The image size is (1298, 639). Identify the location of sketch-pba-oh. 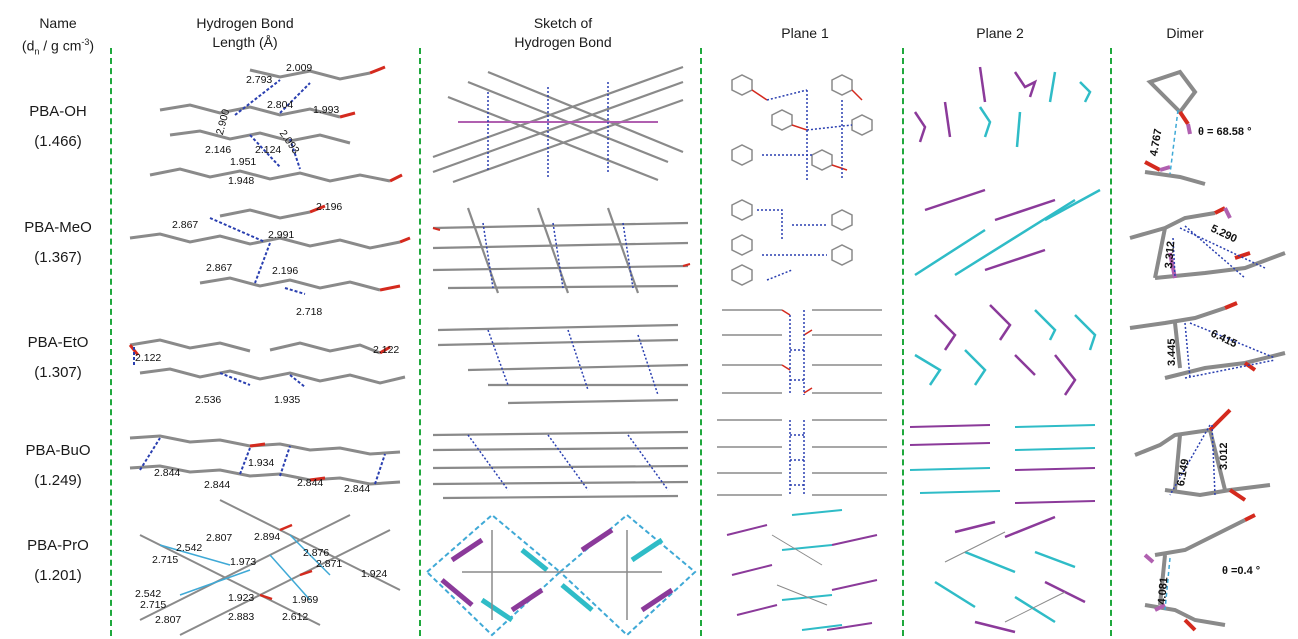
(558, 124).